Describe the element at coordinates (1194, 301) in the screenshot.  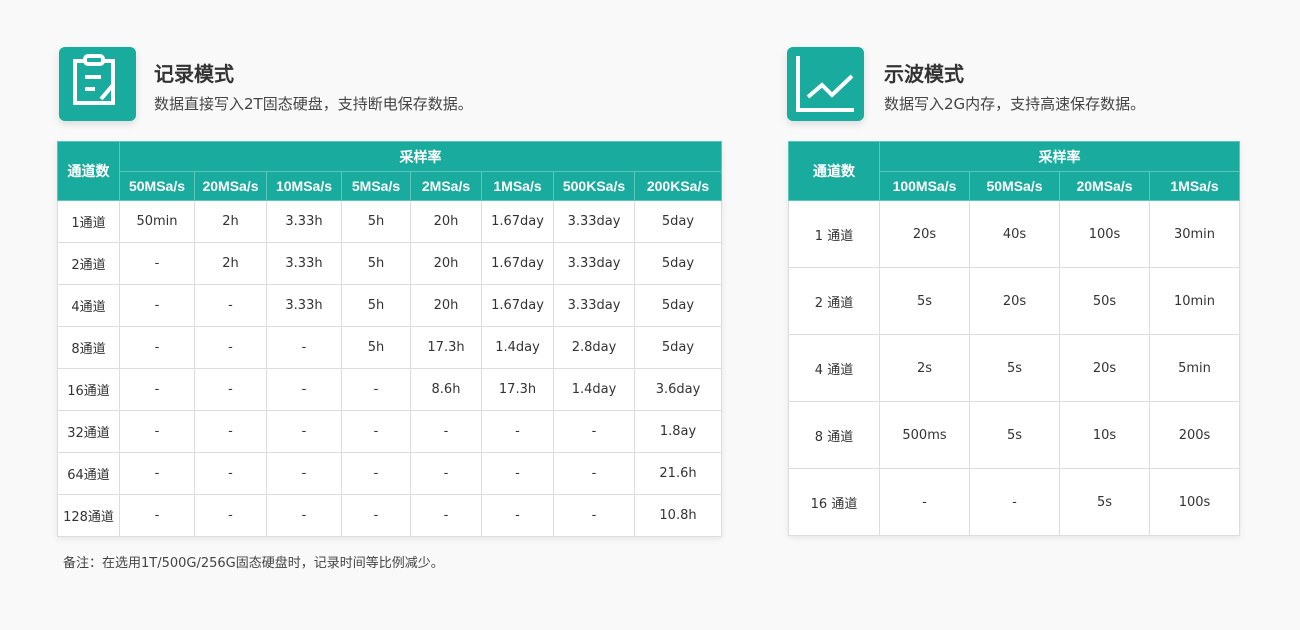
I see `duration-cell: 10min` at that location.